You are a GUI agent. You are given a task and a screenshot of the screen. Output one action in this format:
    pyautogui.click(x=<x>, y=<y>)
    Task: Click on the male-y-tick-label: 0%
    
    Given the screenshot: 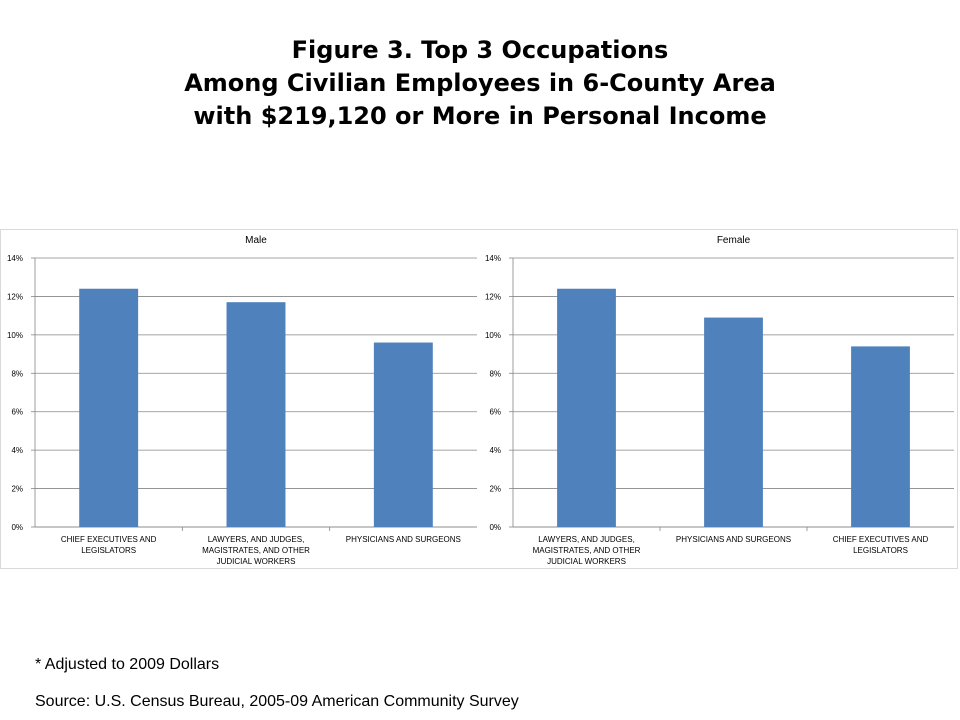 What is the action you would take?
    pyautogui.click(x=17, y=527)
    